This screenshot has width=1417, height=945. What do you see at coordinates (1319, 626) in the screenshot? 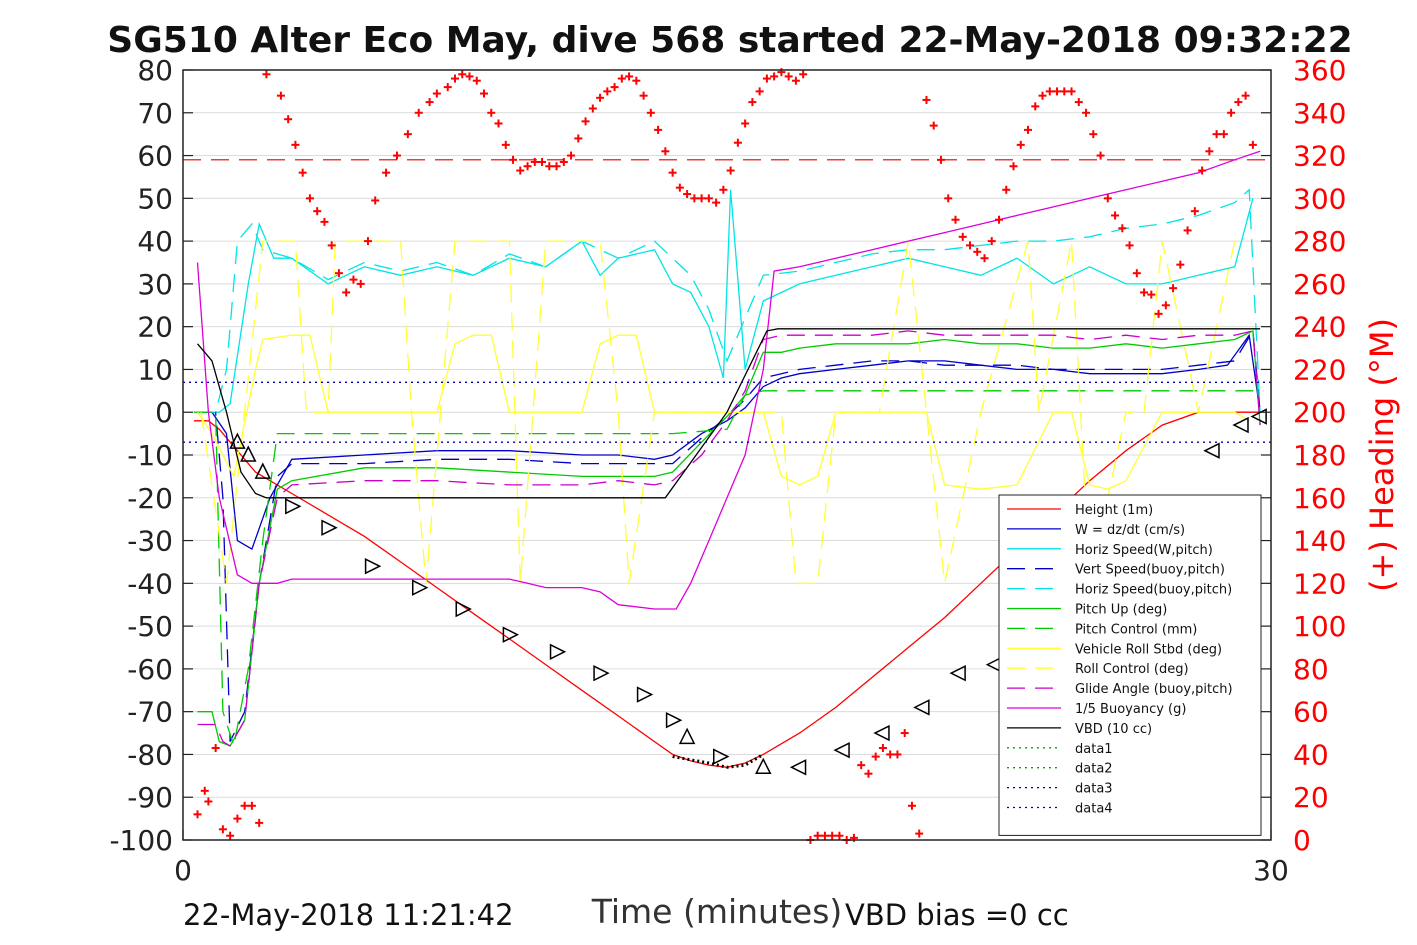
I see `y2-tick-label: 100` at bounding box center [1319, 626].